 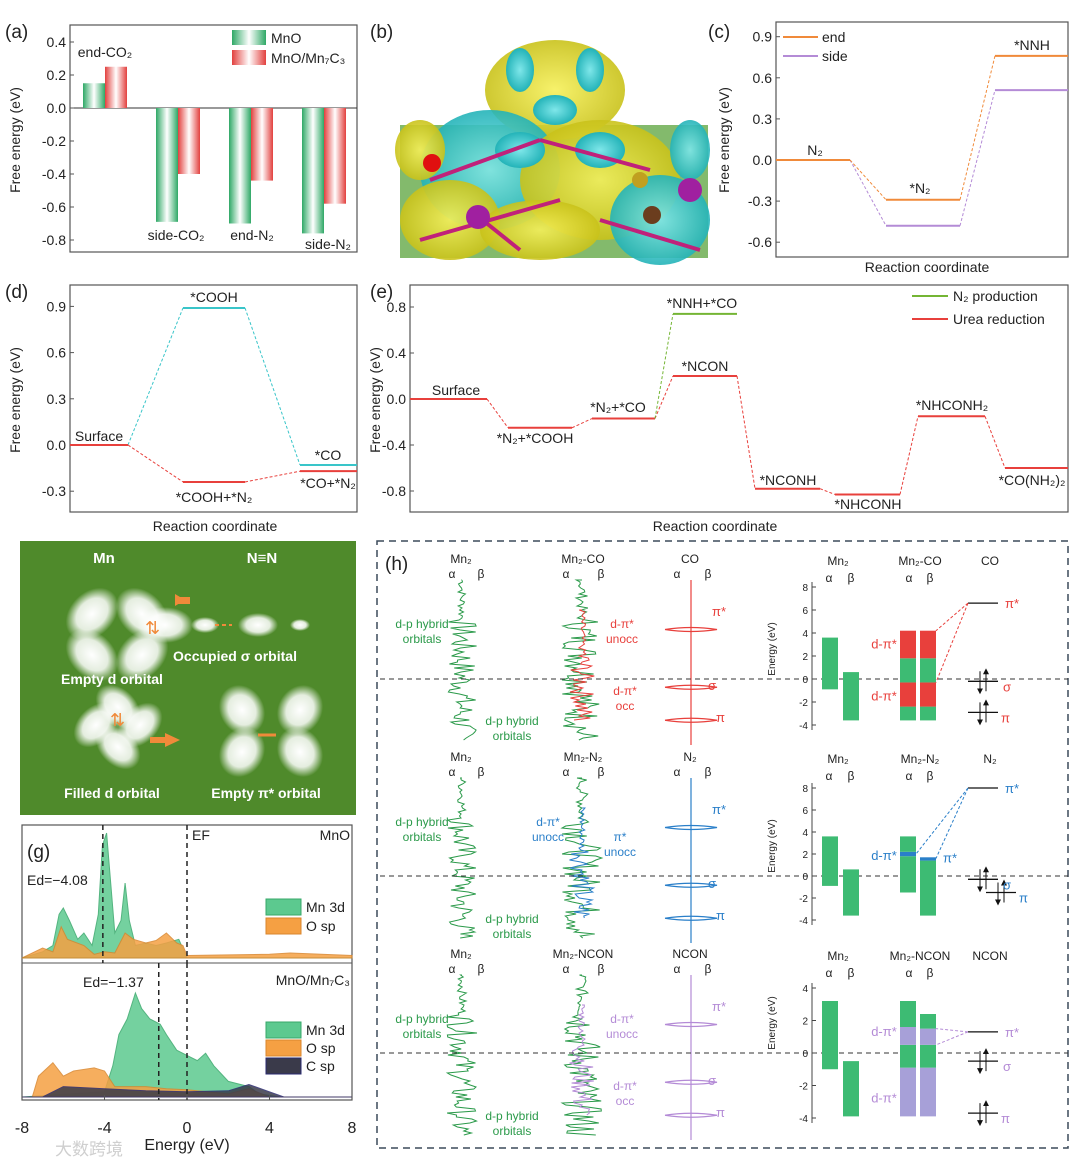 What do you see at coordinates (999, 319) in the screenshot?
I see `legend-label: Urea reduction` at bounding box center [999, 319].